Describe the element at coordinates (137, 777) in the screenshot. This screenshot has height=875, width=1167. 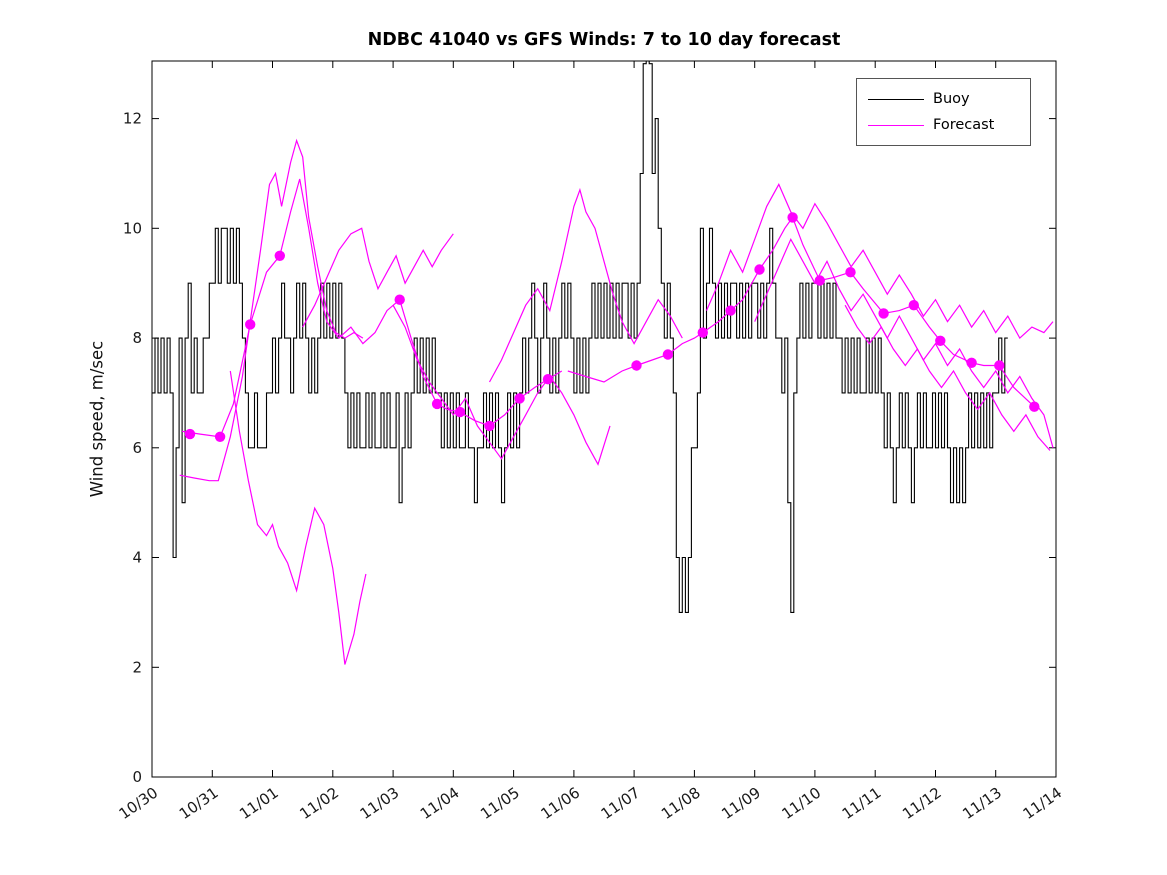
I see `y-tick-label: 0` at that location.